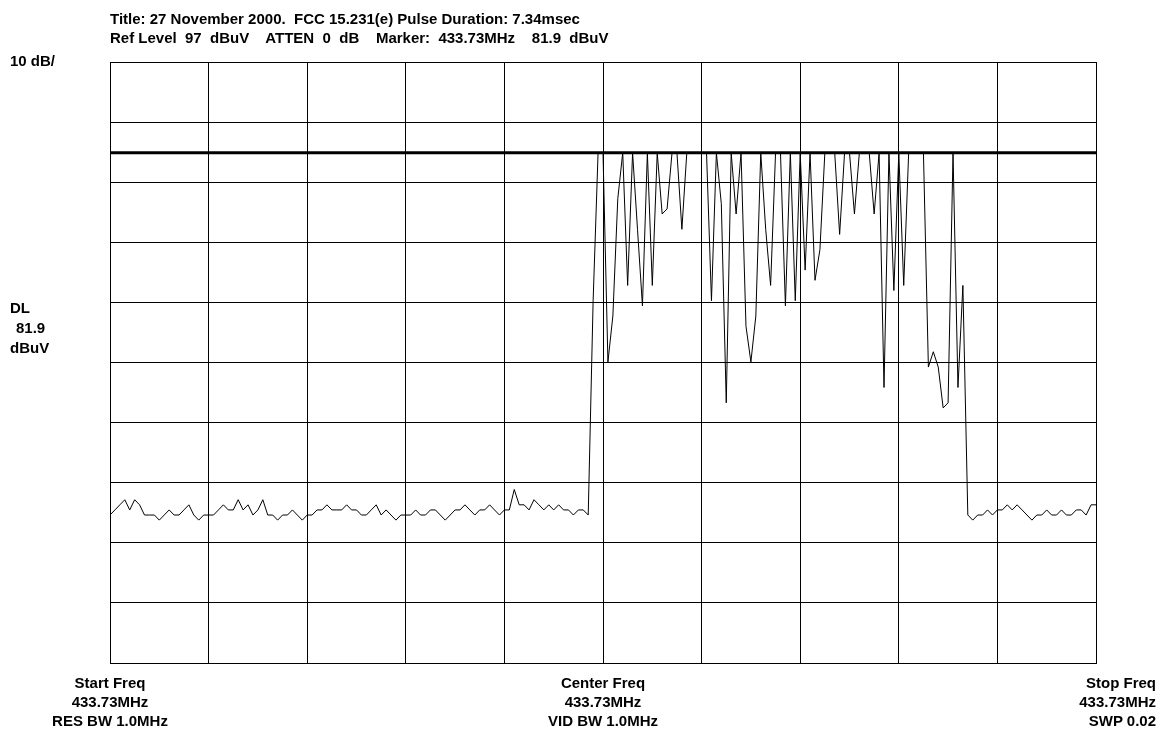  What do you see at coordinates (1121, 682) in the screenshot?
I see `text: Stop Freq` at bounding box center [1121, 682].